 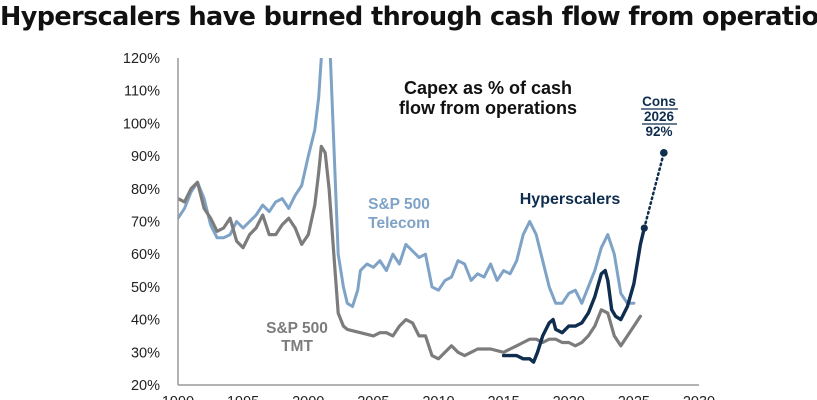 What do you see at coordinates (145, 288) in the screenshot?
I see `y-tick-label: 50%` at bounding box center [145, 288].